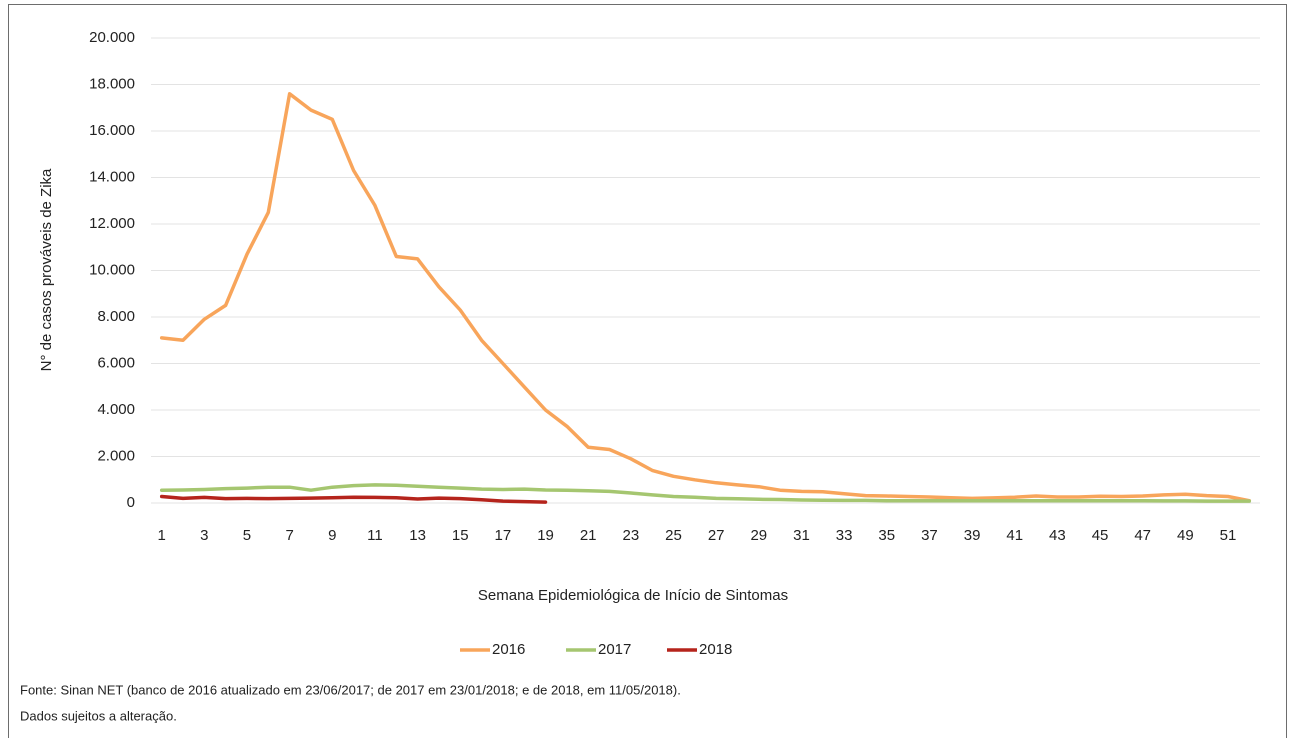 This screenshot has height=738, width=1293. I want to click on x-tick-label: 41, so click(1014, 535).